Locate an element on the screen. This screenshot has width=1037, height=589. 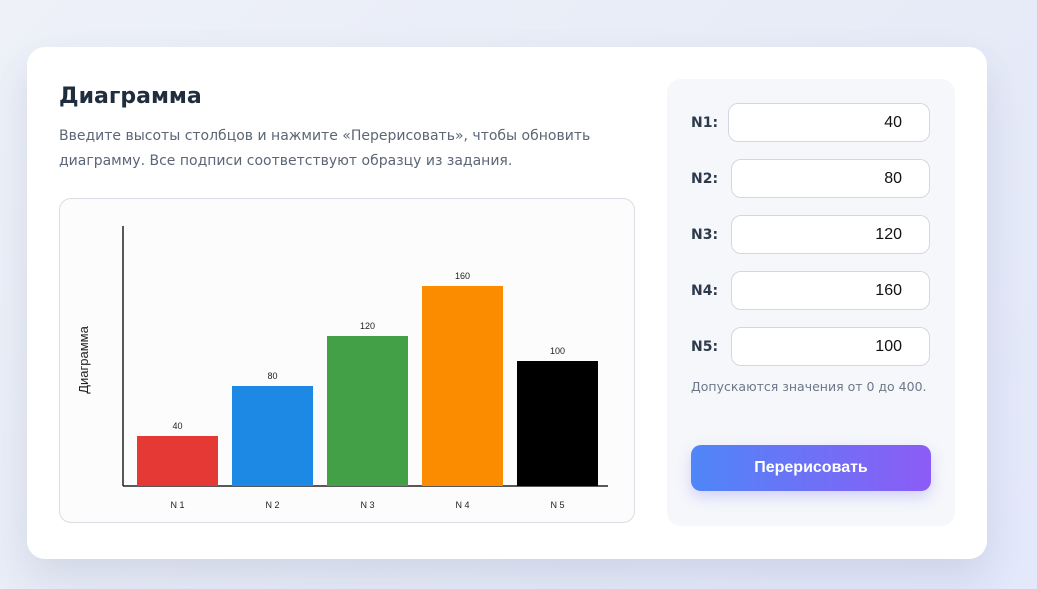
bar-value-label-4: 160 is located at coordinates (462, 276).